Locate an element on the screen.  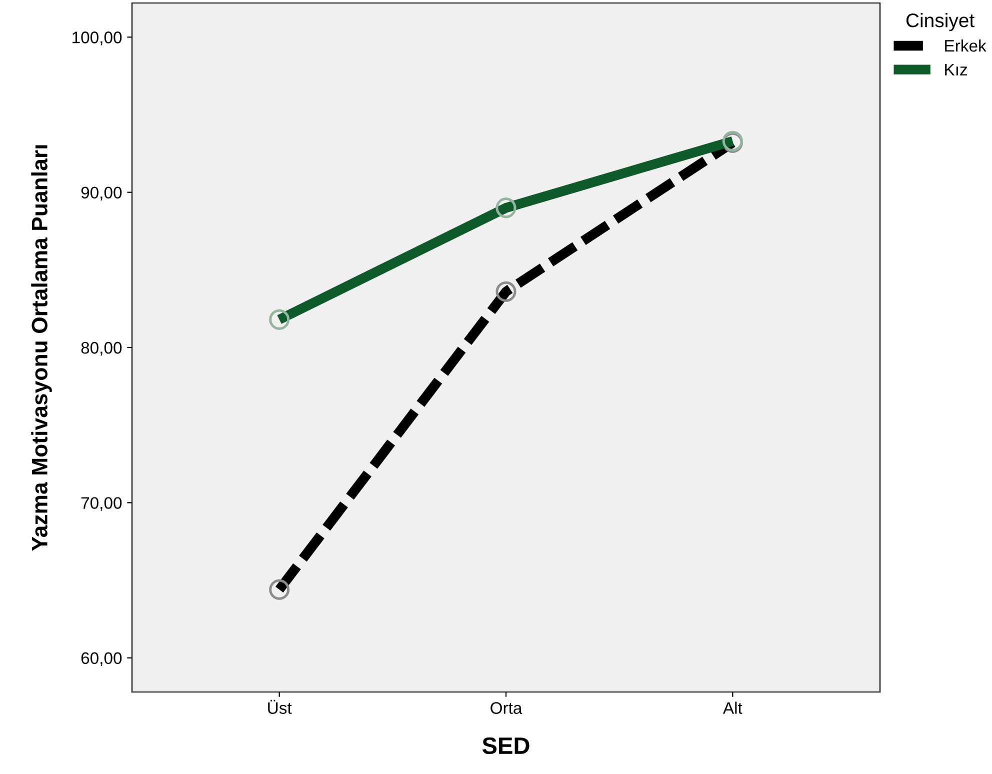
y-tick-label: 90,00 is located at coordinates (101, 193).